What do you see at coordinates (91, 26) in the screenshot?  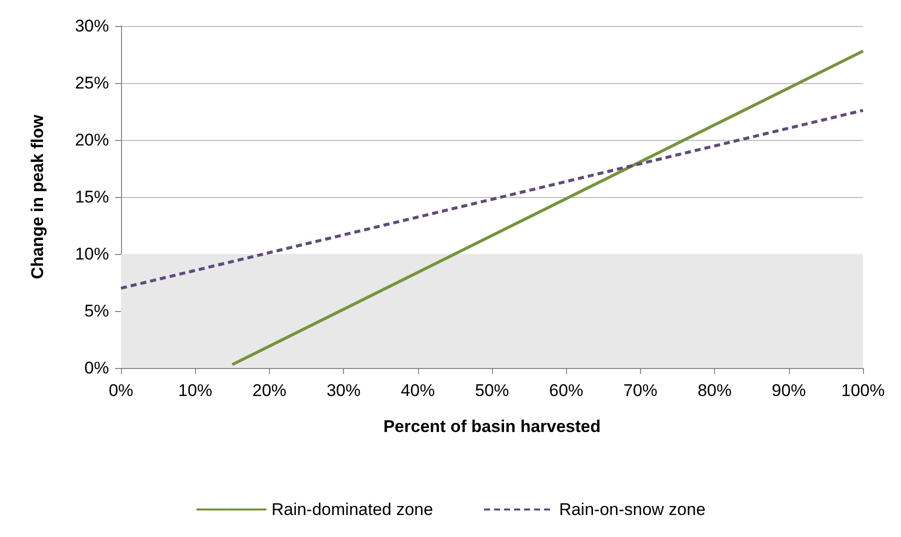 I see `y-tick-label: 30%` at bounding box center [91, 26].